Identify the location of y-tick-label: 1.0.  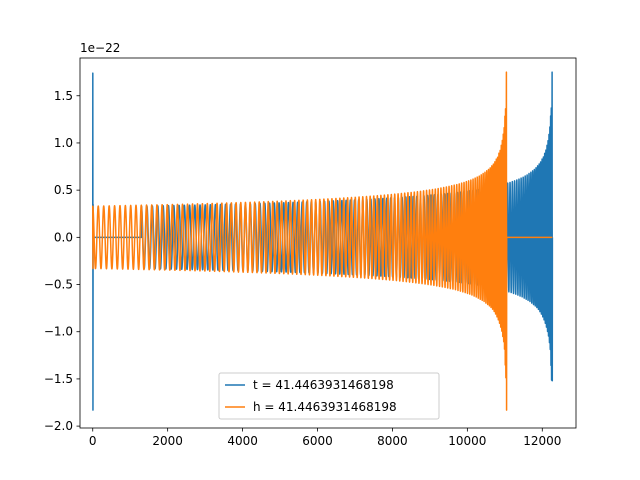
(63, 143).